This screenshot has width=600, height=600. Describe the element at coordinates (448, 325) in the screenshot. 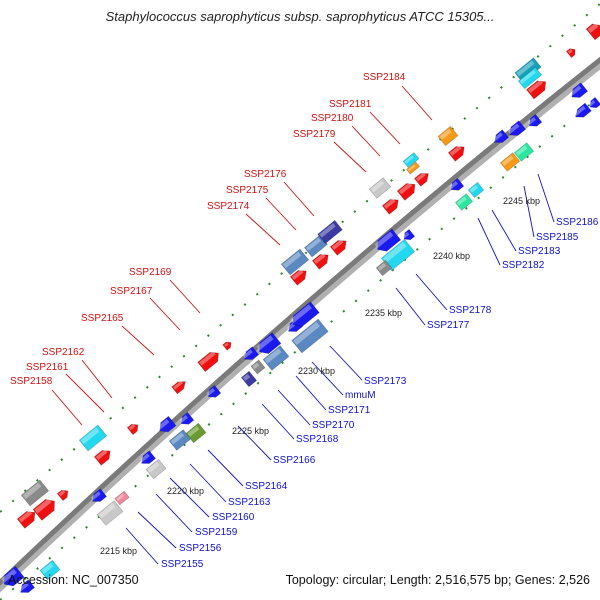

I see `gene-label-ssp2177: SSP2177` at that location.